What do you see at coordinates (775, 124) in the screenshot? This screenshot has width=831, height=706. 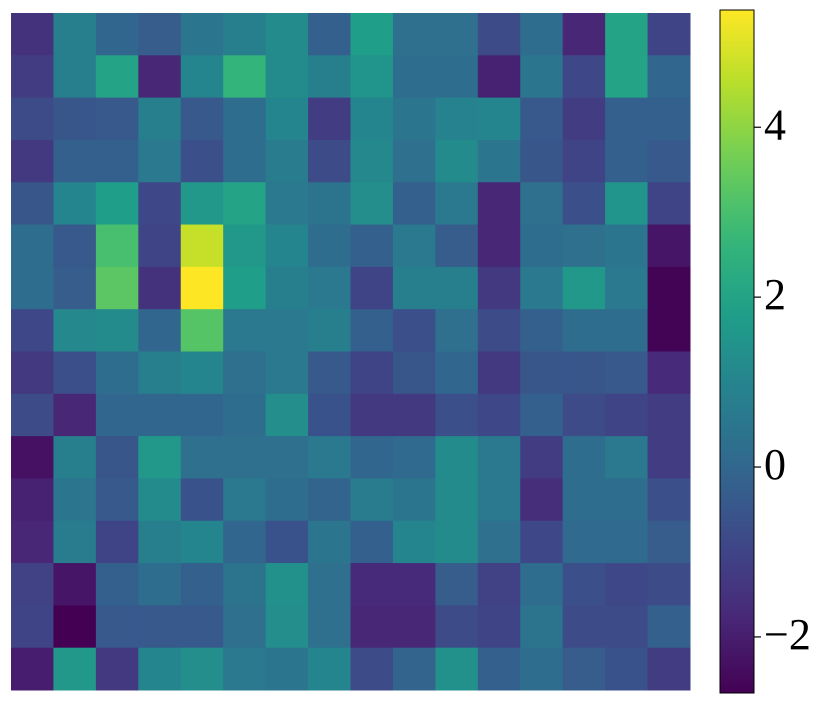 I see `colorbar-tick-label: 4` at bounding box center [775, 124].